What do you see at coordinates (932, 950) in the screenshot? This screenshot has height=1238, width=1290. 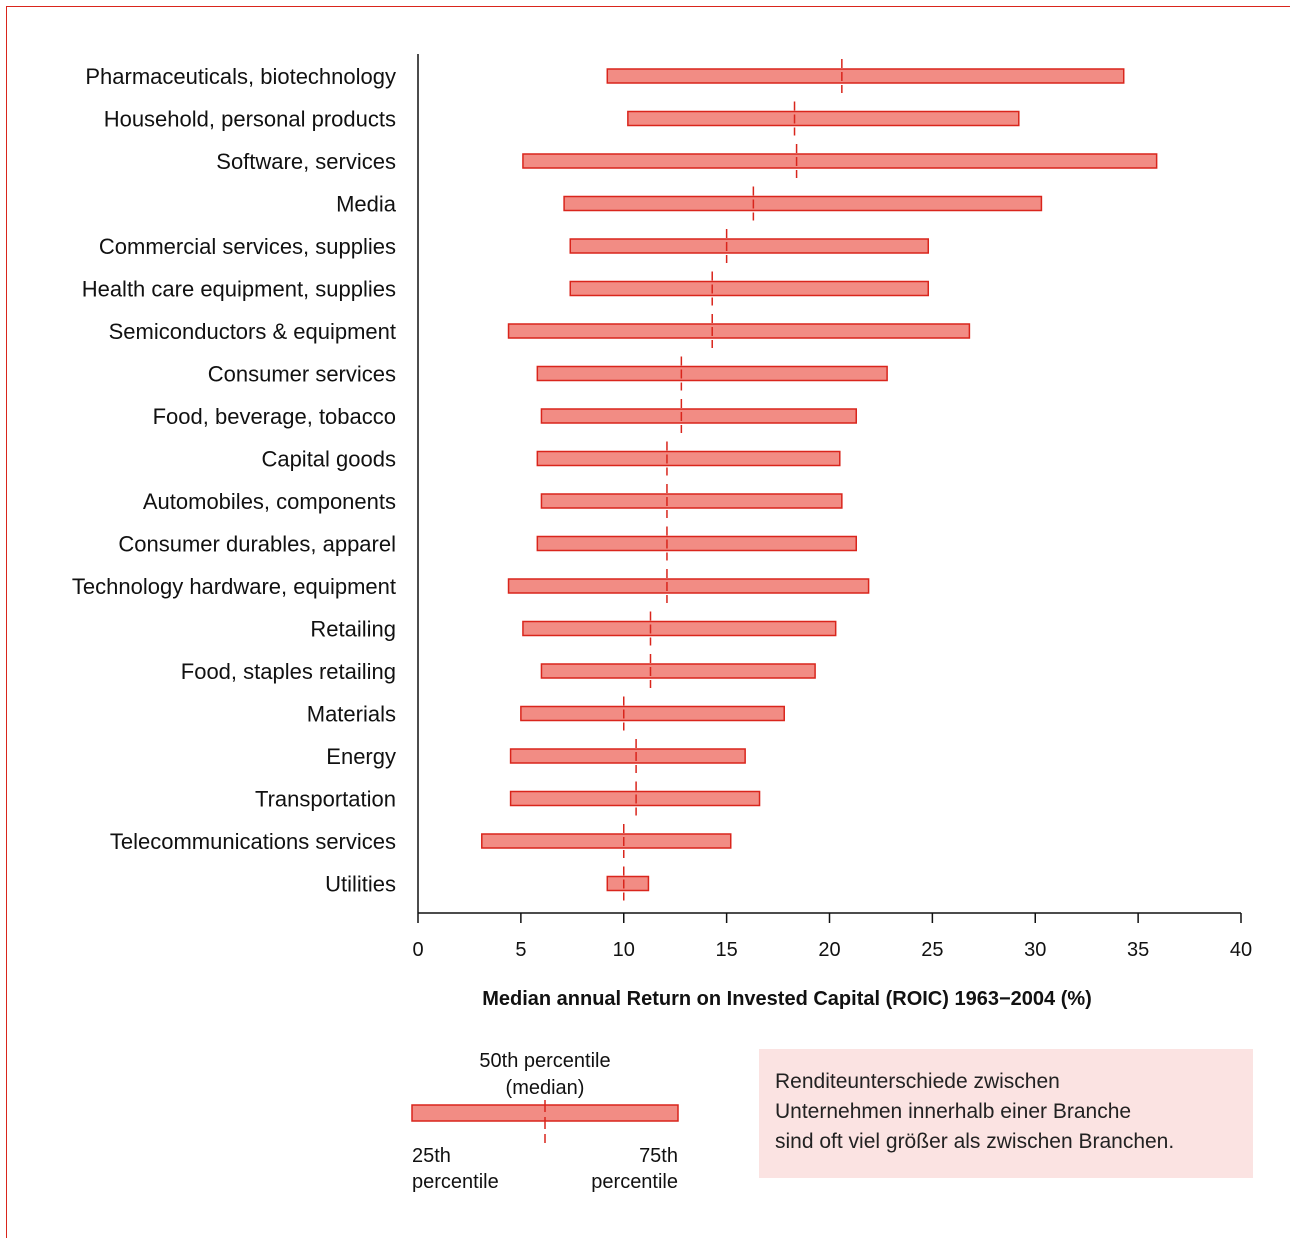 I see `x-tick-label: 25` at bounding box center [932, 950].